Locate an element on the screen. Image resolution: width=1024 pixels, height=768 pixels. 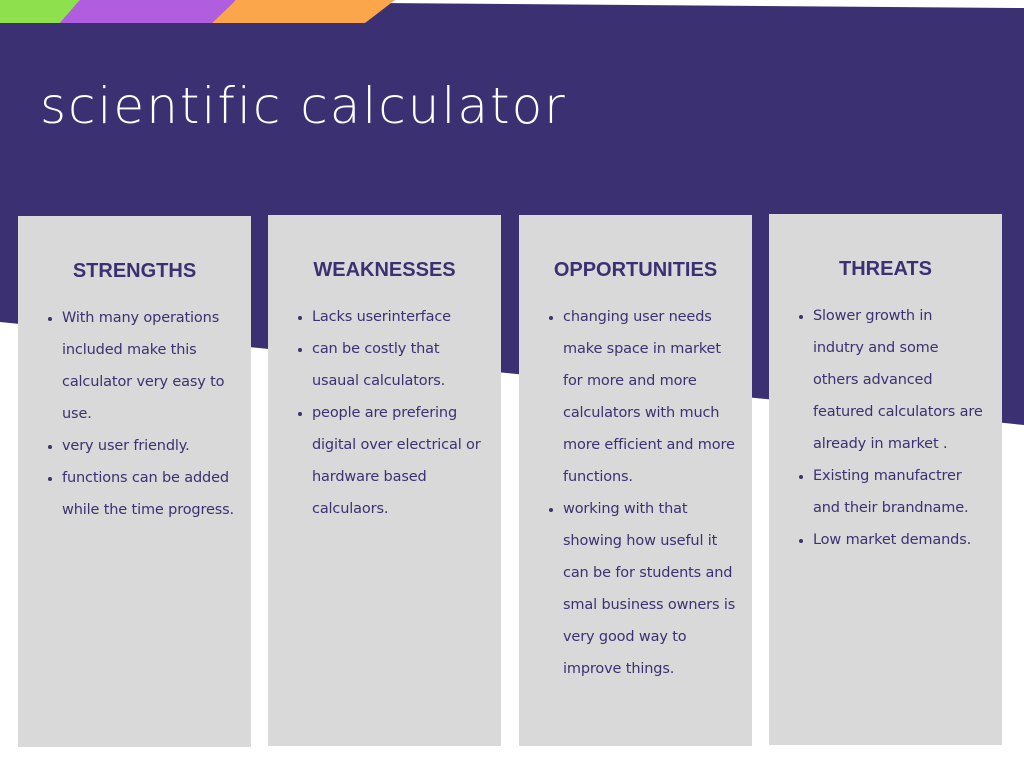
weaknesses-heading: WEAKNESSES is located at coordinates (384, 270).